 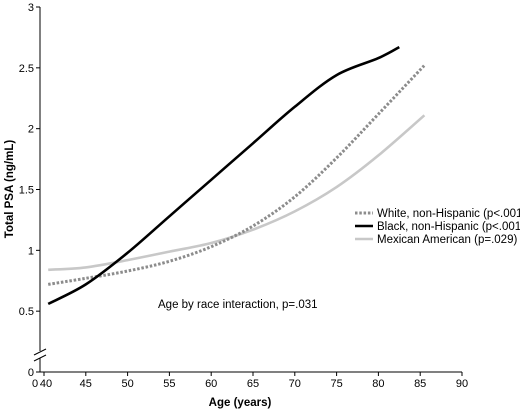 I want to click on axis-break-gap, so click(x=40, y=354).